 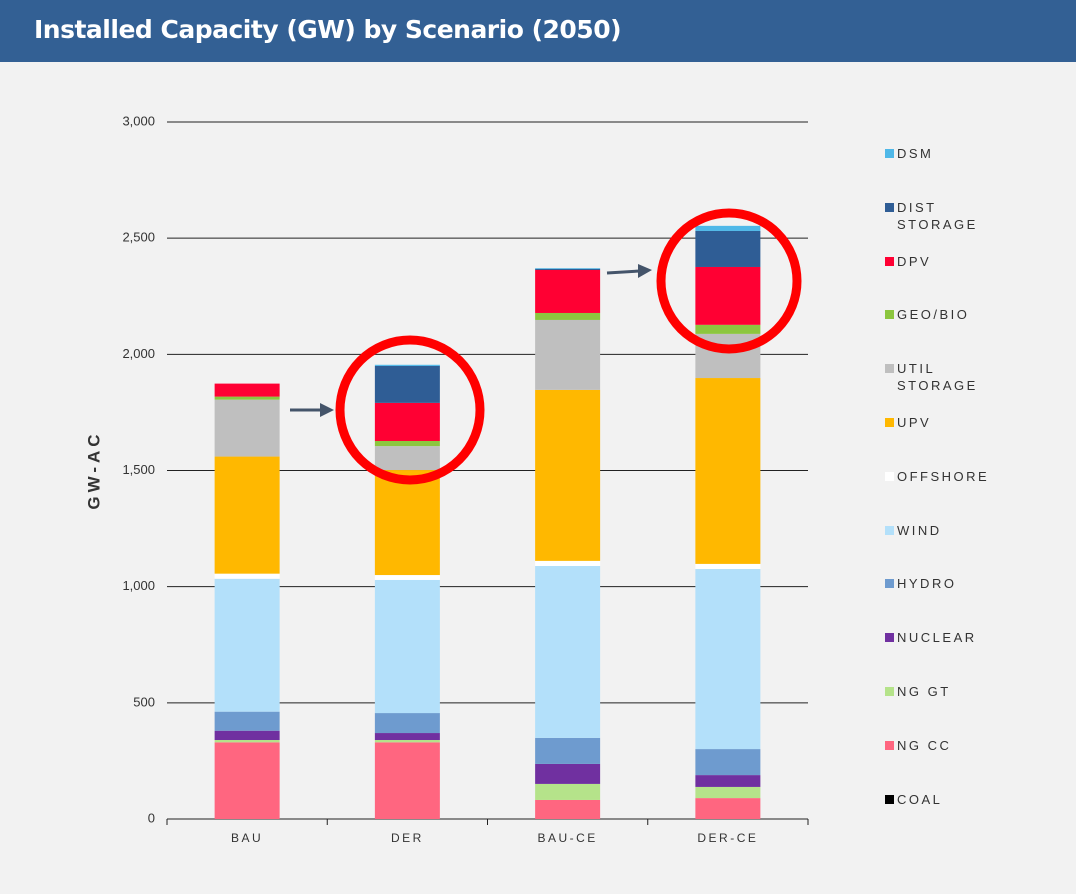 I want to click on legend-item: NG GT, so click(x=945, y=691).